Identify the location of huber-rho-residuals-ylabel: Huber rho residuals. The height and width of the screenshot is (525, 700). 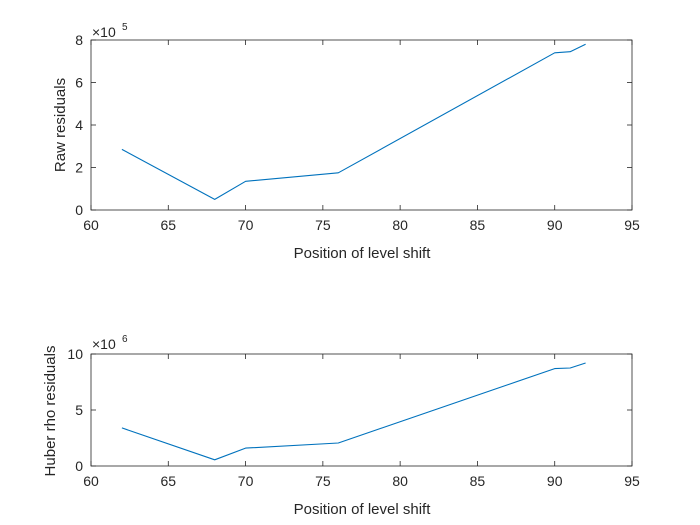
(50, 411).